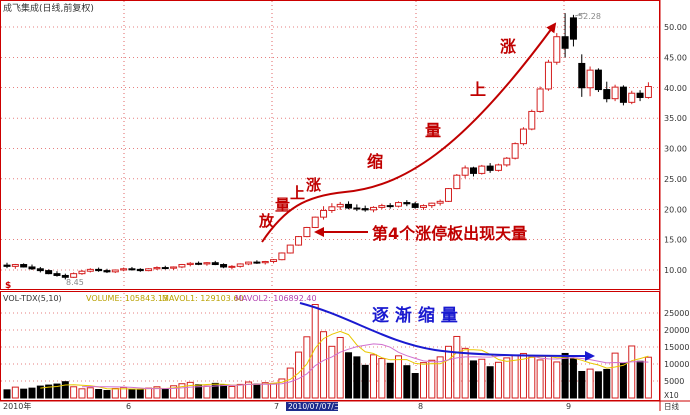 This screenshot has width=690, height=415. I want to click on mavol2-legend: MAVOL2: 106892.40, so click(276, 298).